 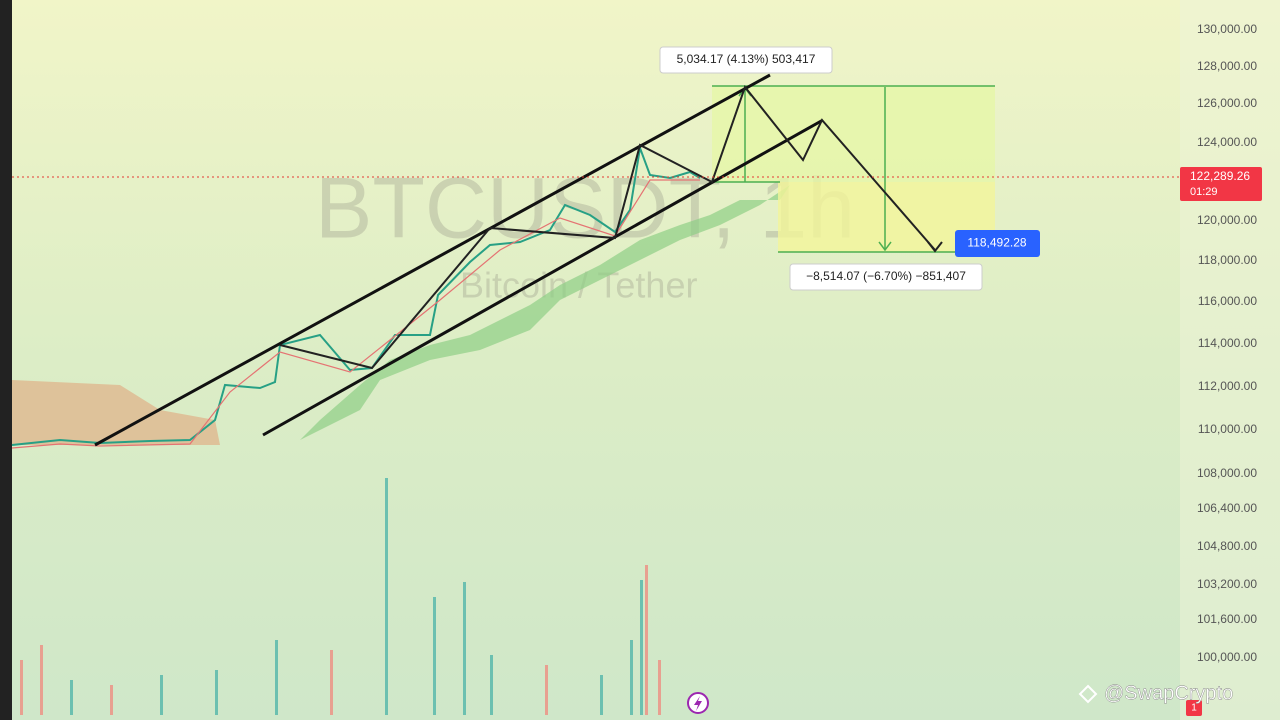 What do you see at coordinates (1088, 694) in the screenshot?
I see `brand-icon` at bounding box center [1088, 694].